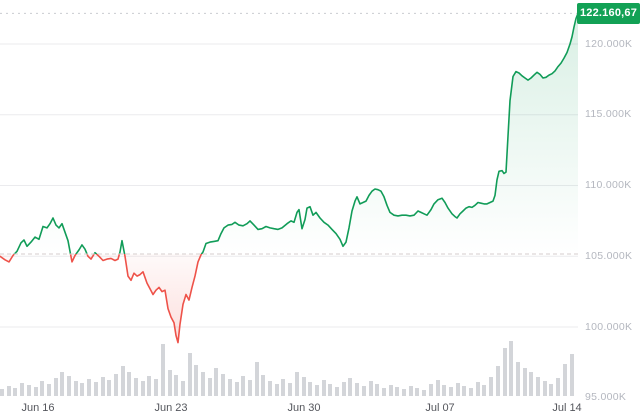  What do you see at coordinates (304, 408) in the screenshot?
I see `time-tick-label: Jun 30` at bounding box center [304, 408].